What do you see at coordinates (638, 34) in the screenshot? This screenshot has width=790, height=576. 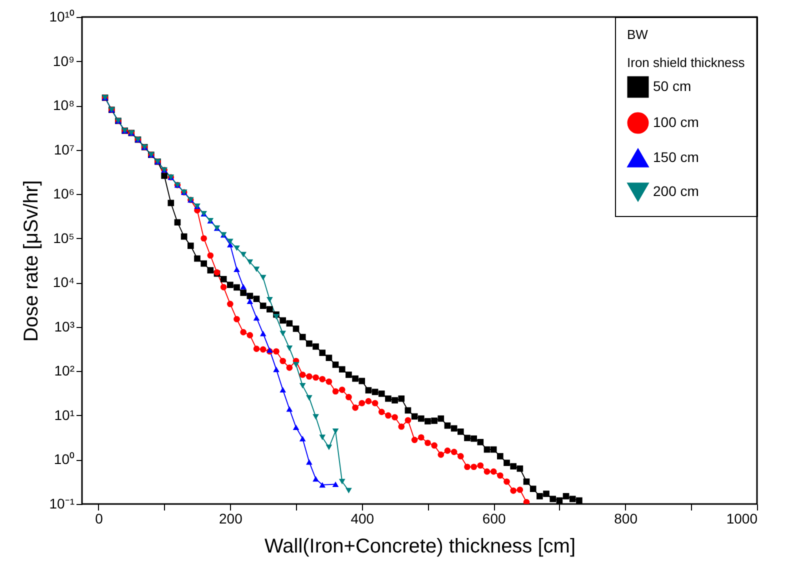 I see `annotation: BW` at bounding box center [638, 34].